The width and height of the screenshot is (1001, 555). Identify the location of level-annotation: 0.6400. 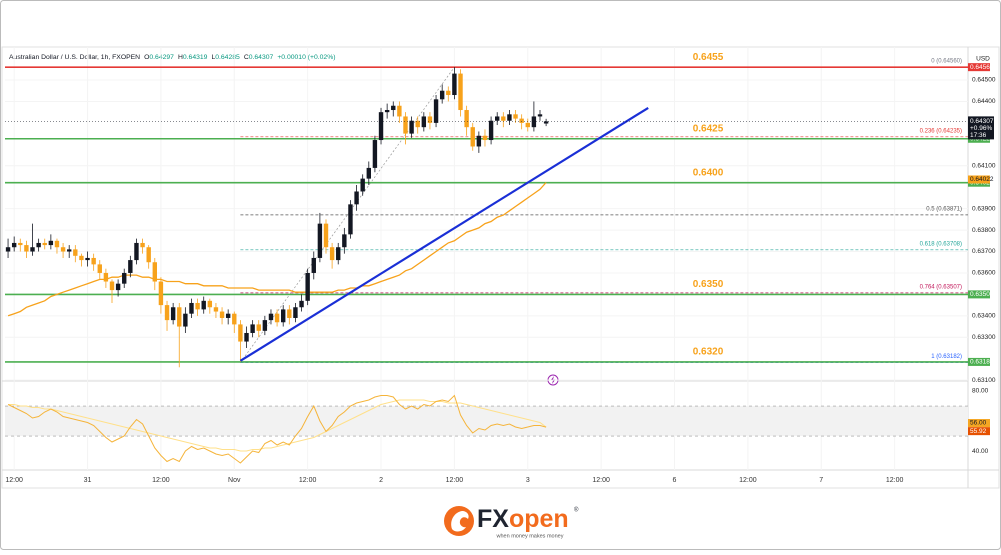
(708, 172).